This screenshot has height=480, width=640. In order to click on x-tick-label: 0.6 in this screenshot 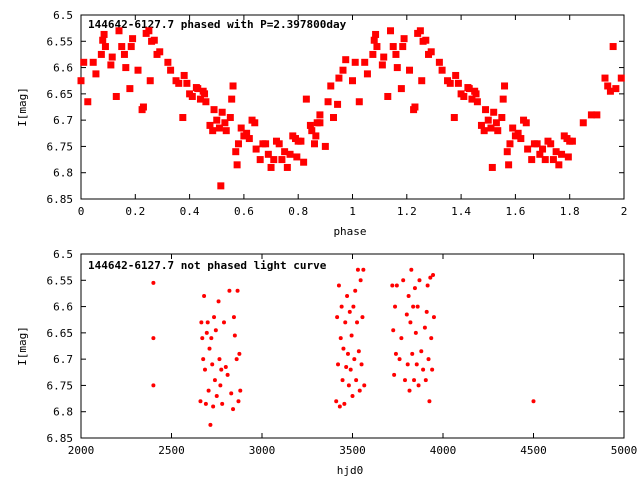, I will do `click(244, 211)`.